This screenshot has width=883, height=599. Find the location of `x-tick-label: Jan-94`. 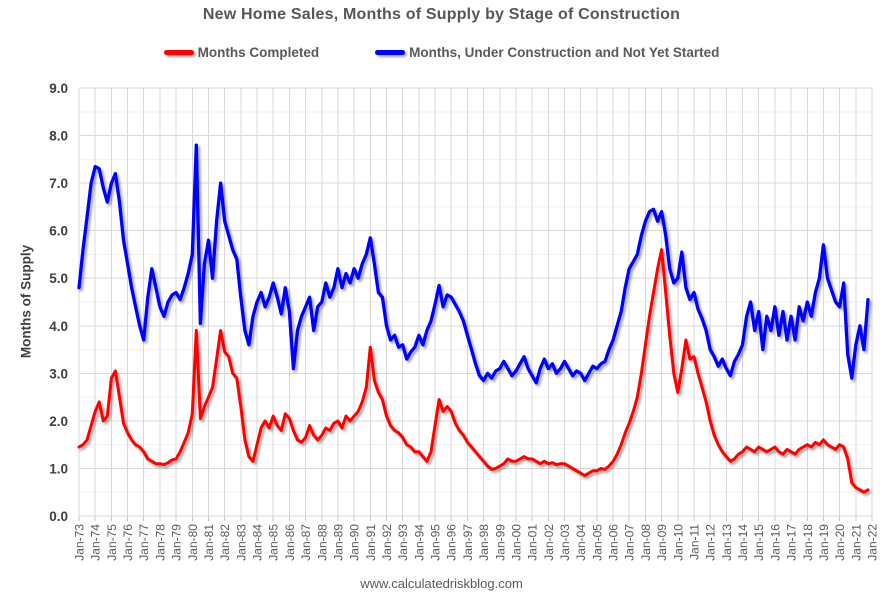

x-tick-label: Jan-94 is located at coordinates (419, 542).